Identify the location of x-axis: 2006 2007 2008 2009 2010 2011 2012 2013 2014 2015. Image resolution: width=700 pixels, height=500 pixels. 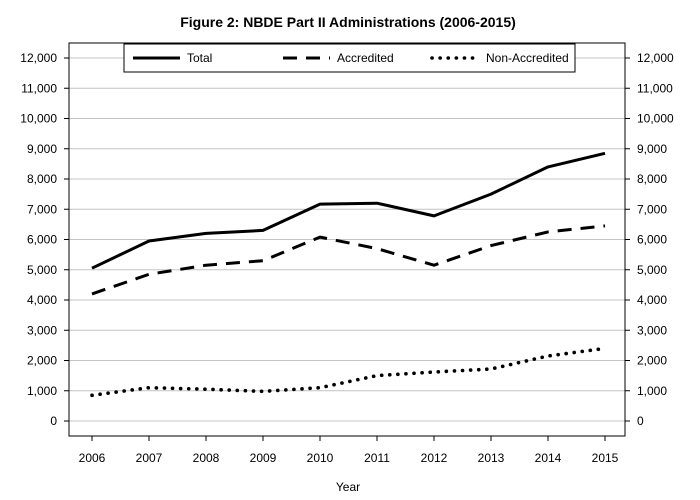
(349, 450).